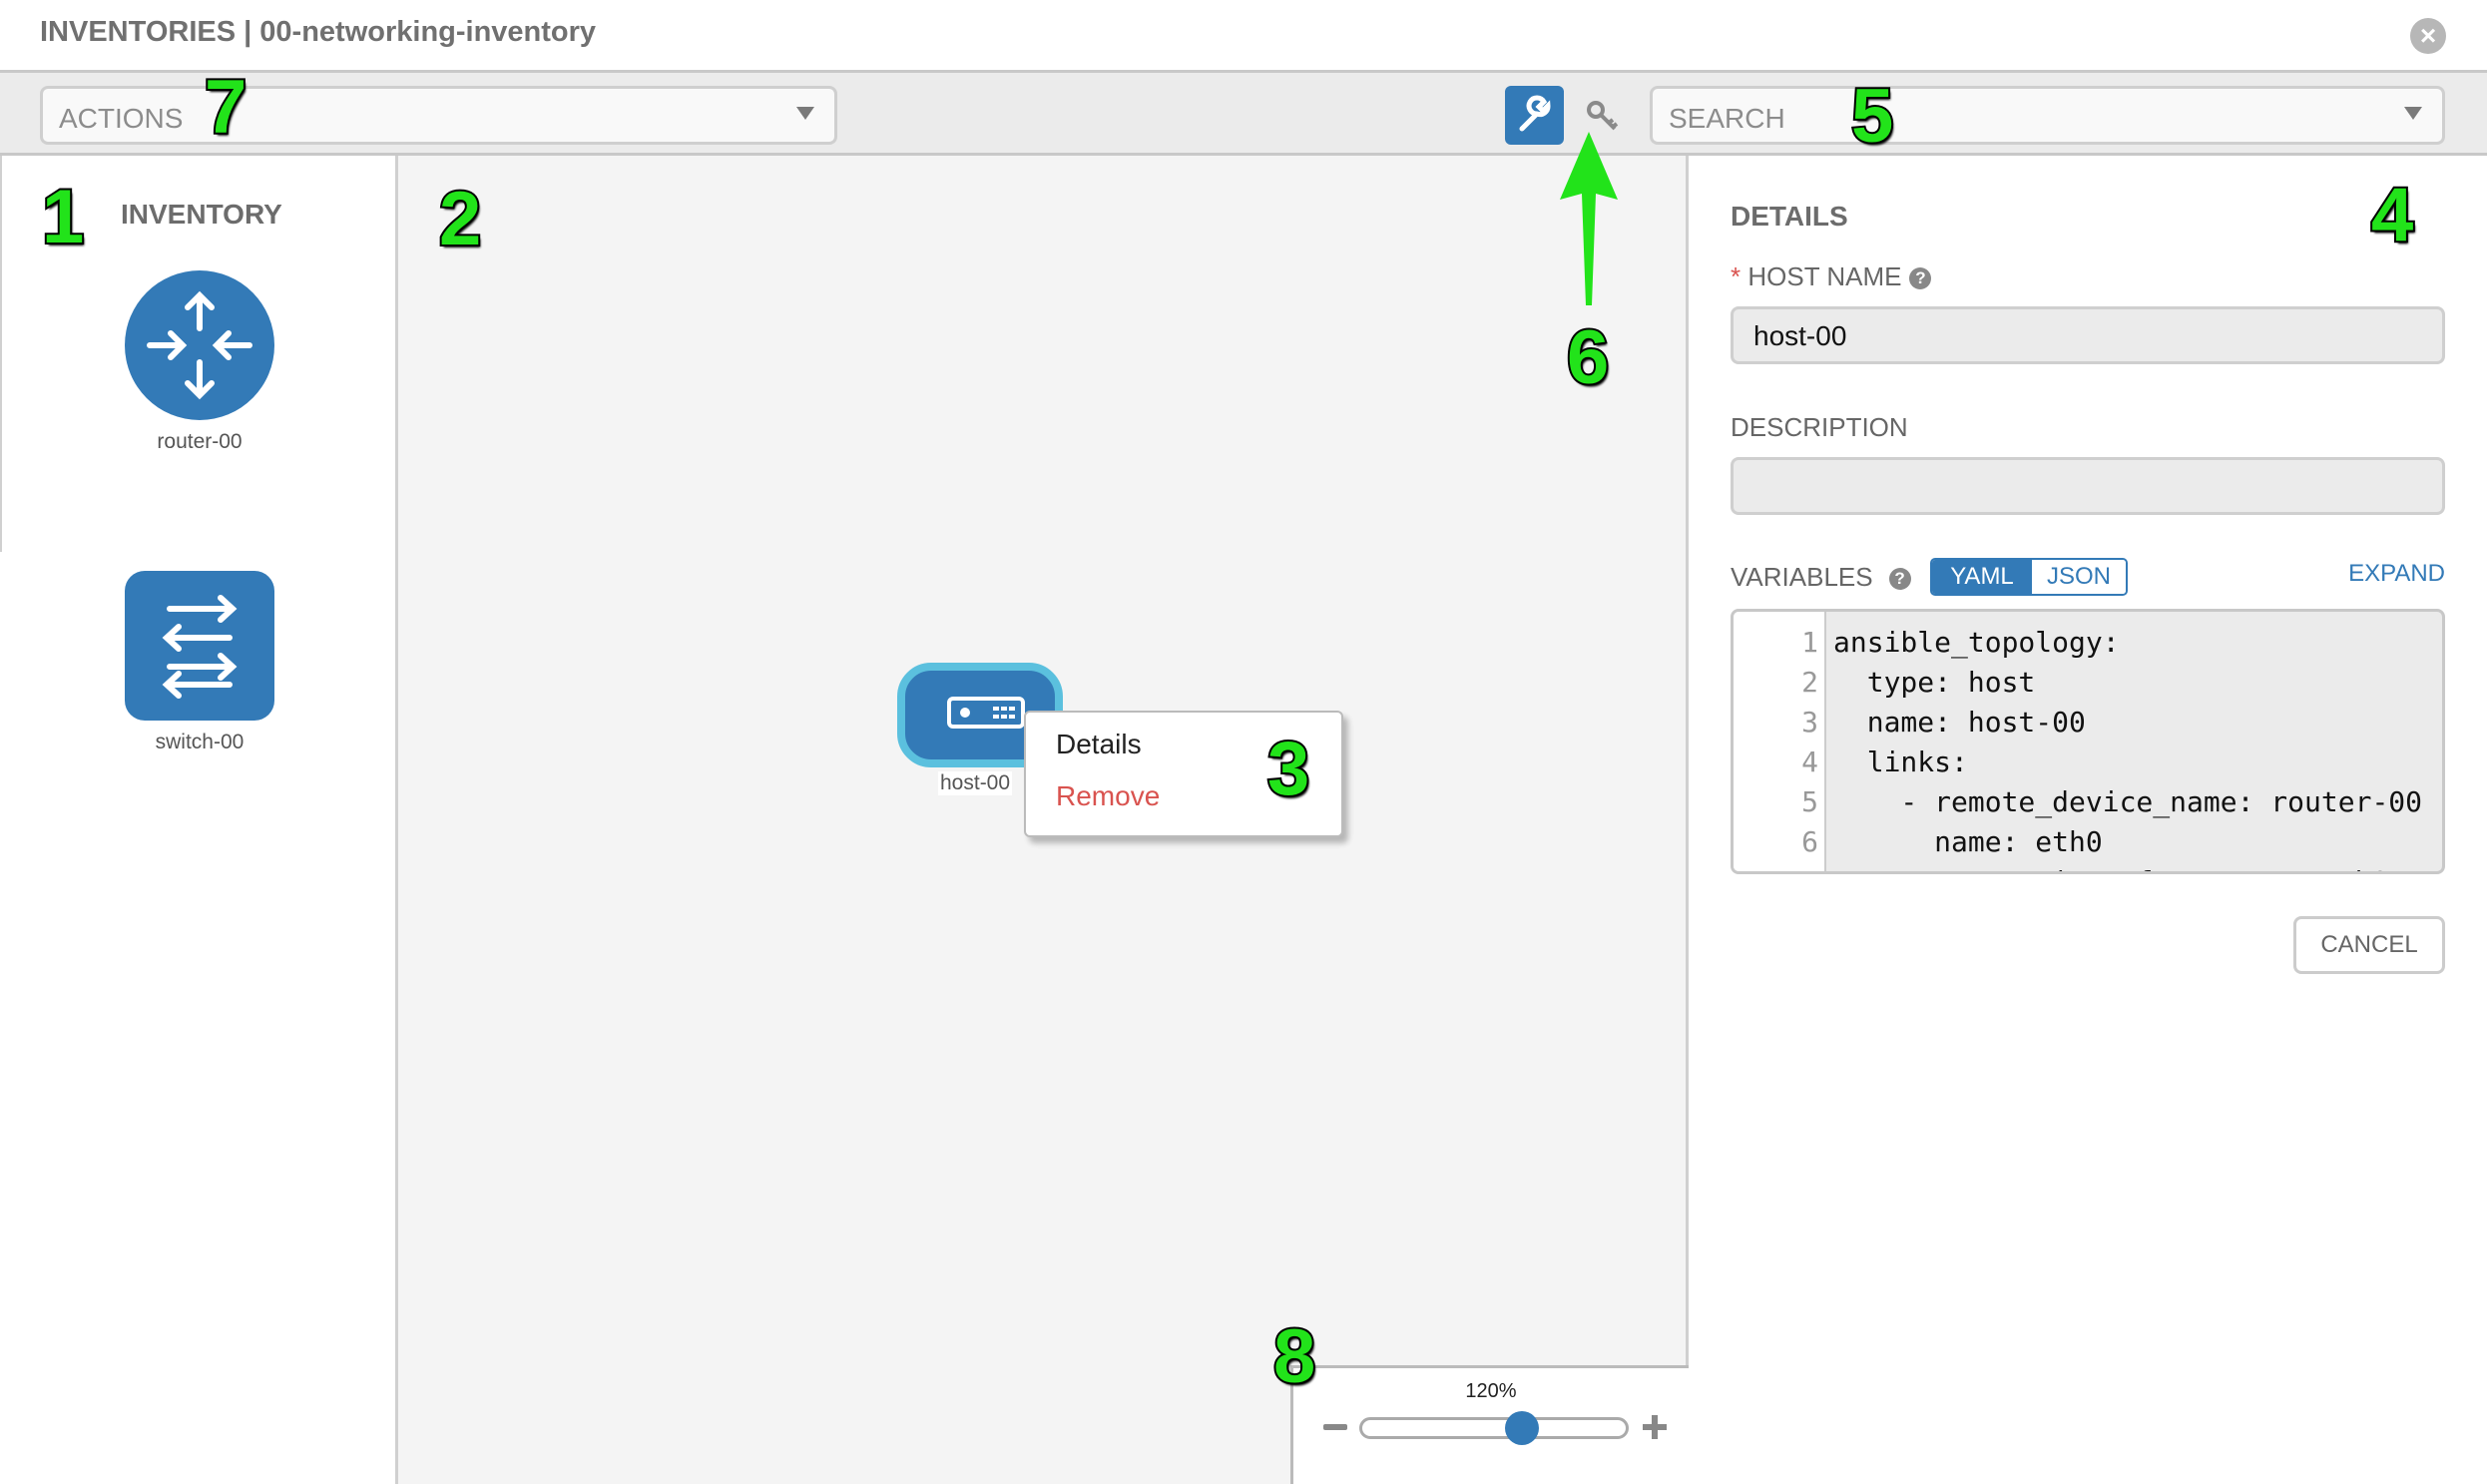 This screenshot has width=2487, height=1484. I want to click on page-title: INVENTORIES | 00-networking-inventory, so click(318, 32).